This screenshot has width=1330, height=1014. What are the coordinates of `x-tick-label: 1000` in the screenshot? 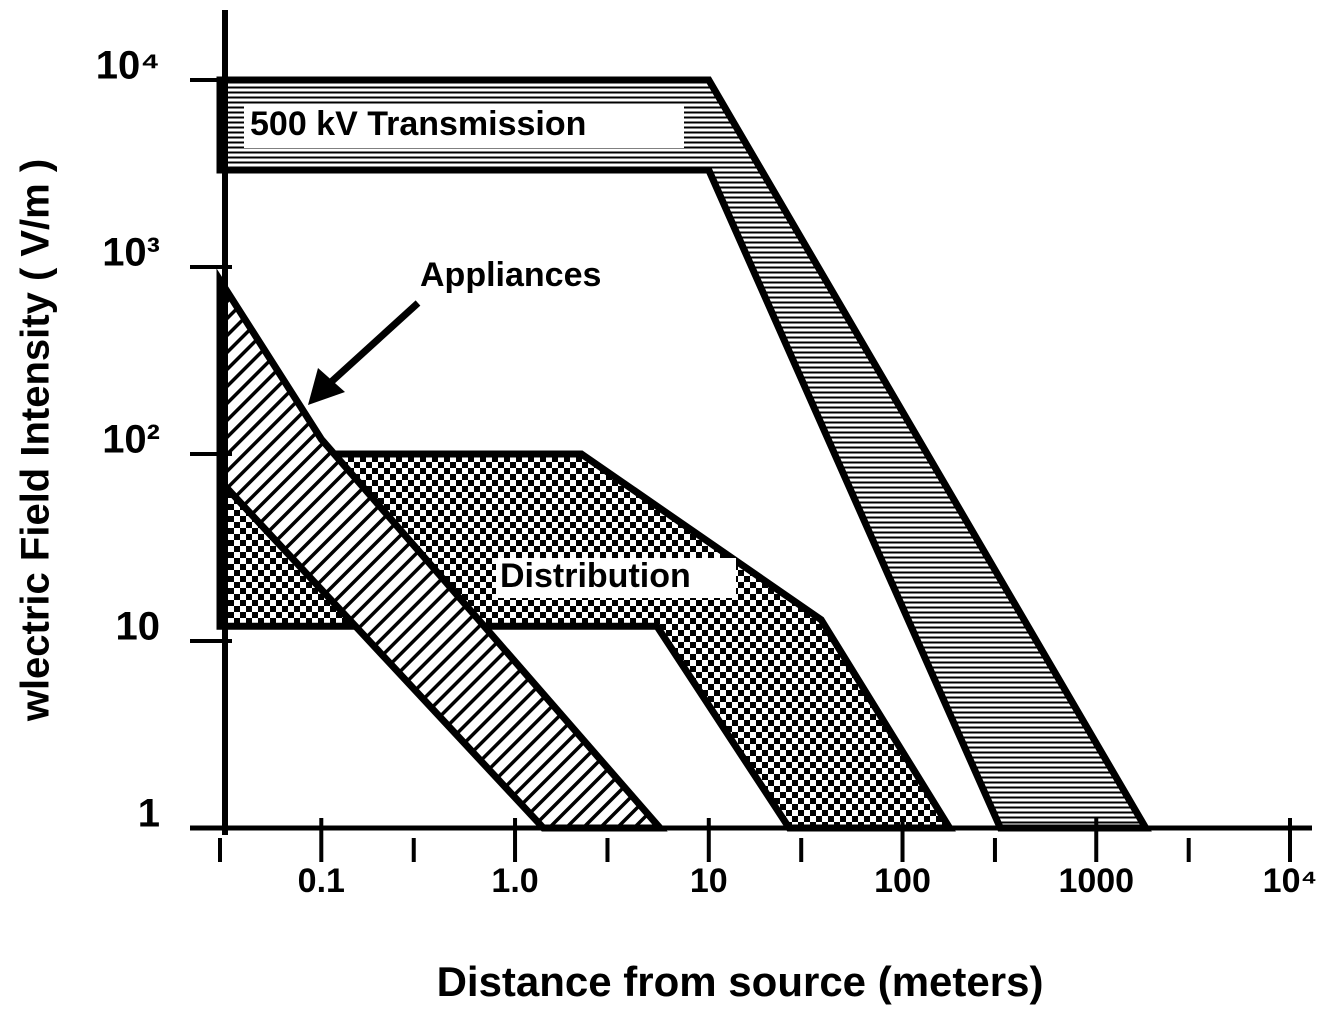 It's located at (1096, 881).